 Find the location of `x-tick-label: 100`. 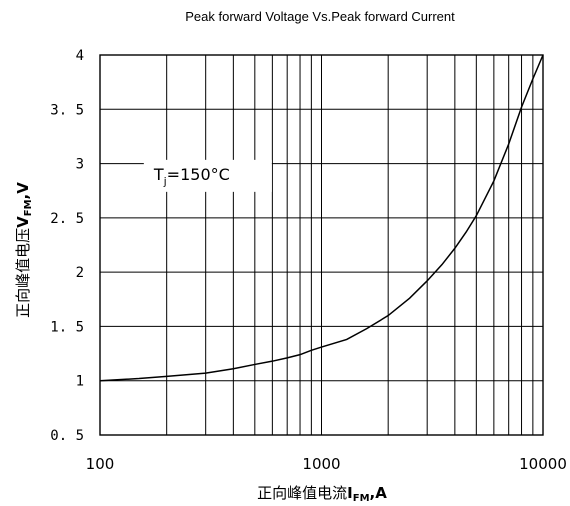

x-tick-label: 100 is located at coordinates (100, 464).